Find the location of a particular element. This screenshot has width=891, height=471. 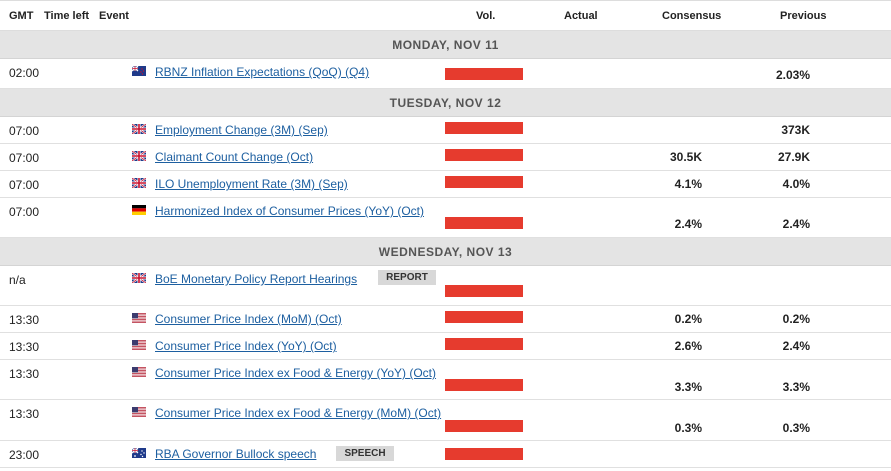

event-link: Employment Change (3M) (Sep) is located at coordinates (241, 130).